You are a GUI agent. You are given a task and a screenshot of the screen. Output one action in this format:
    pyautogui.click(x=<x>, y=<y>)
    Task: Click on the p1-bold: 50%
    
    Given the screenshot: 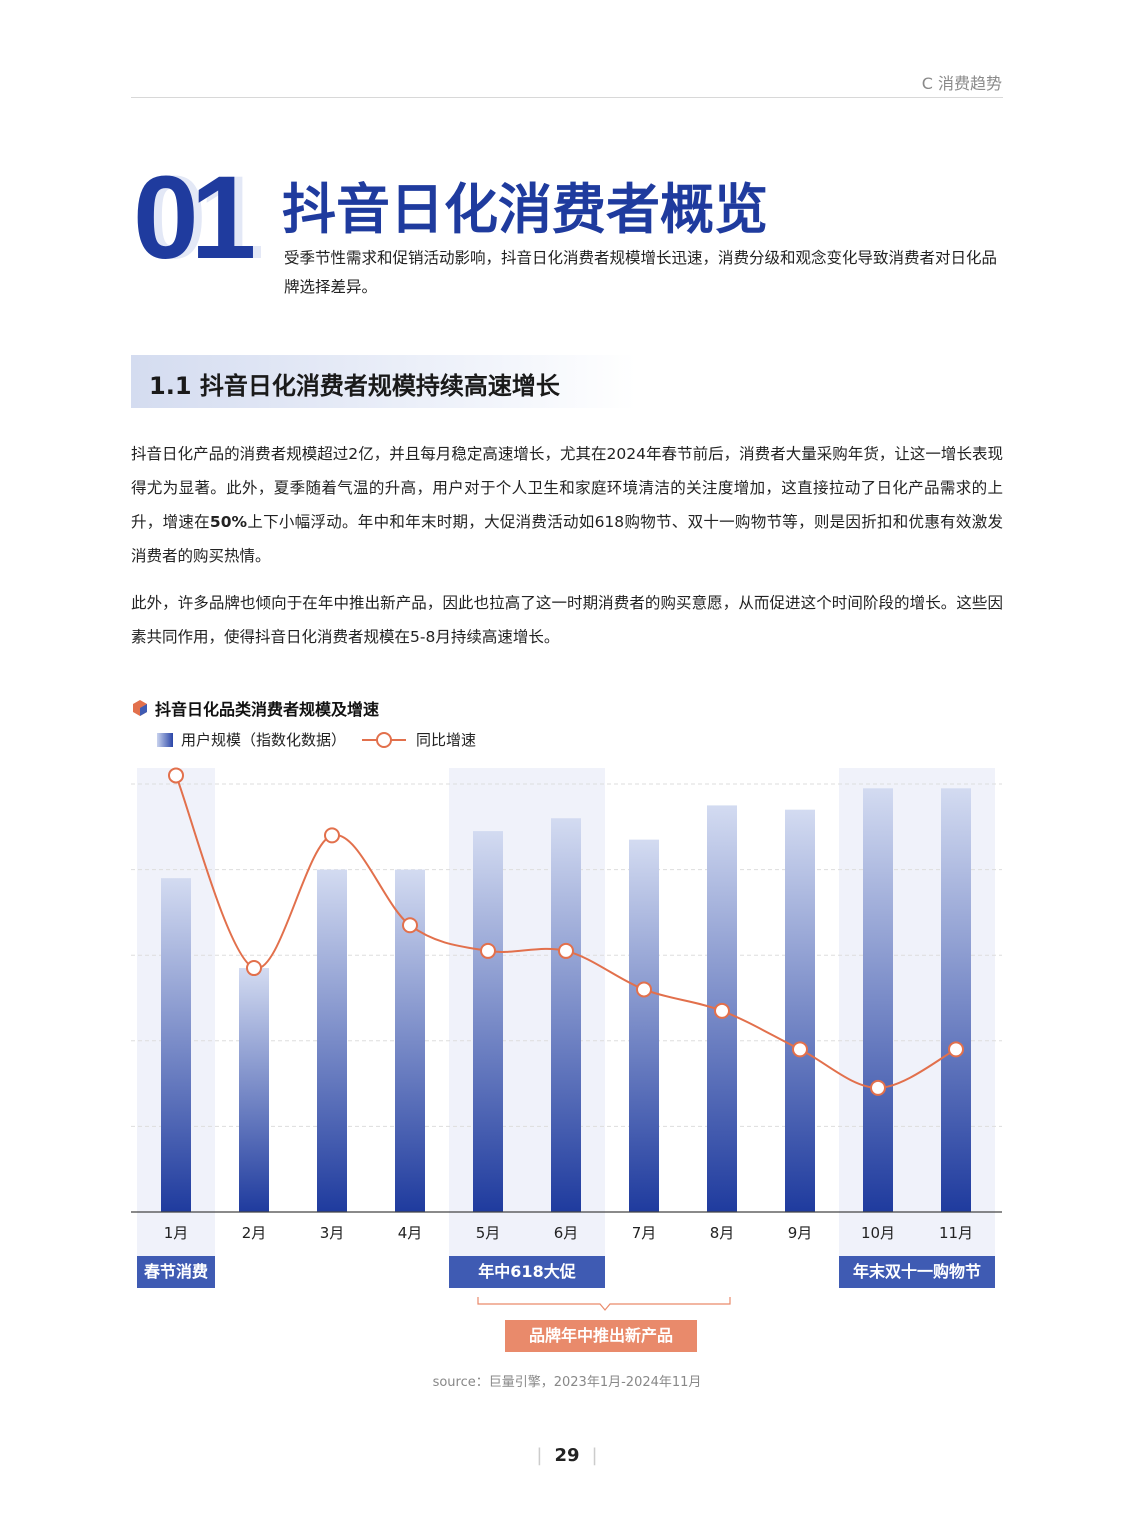 What is the action you would take?
    pyautogui.click(x=228, y=522)
    